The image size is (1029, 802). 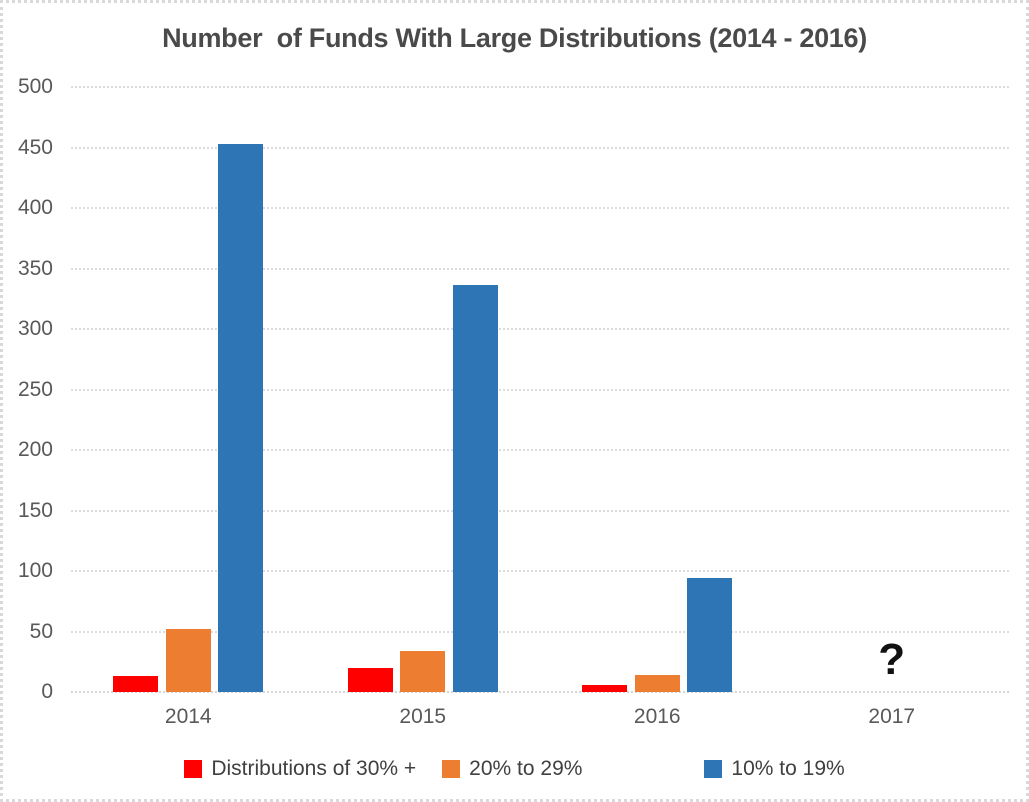 What do you see at coordinates (713, 769) in the screenshot?
I see `legend-swatch-blue` at bounding box center [713, 769].